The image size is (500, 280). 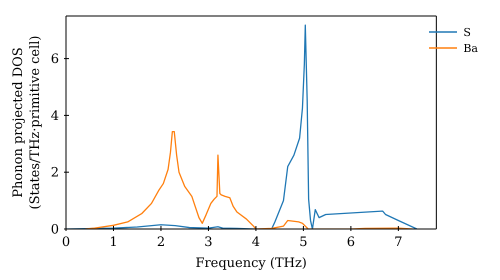 I want to click on legend-label: Ba, so click(x=470, y=48).